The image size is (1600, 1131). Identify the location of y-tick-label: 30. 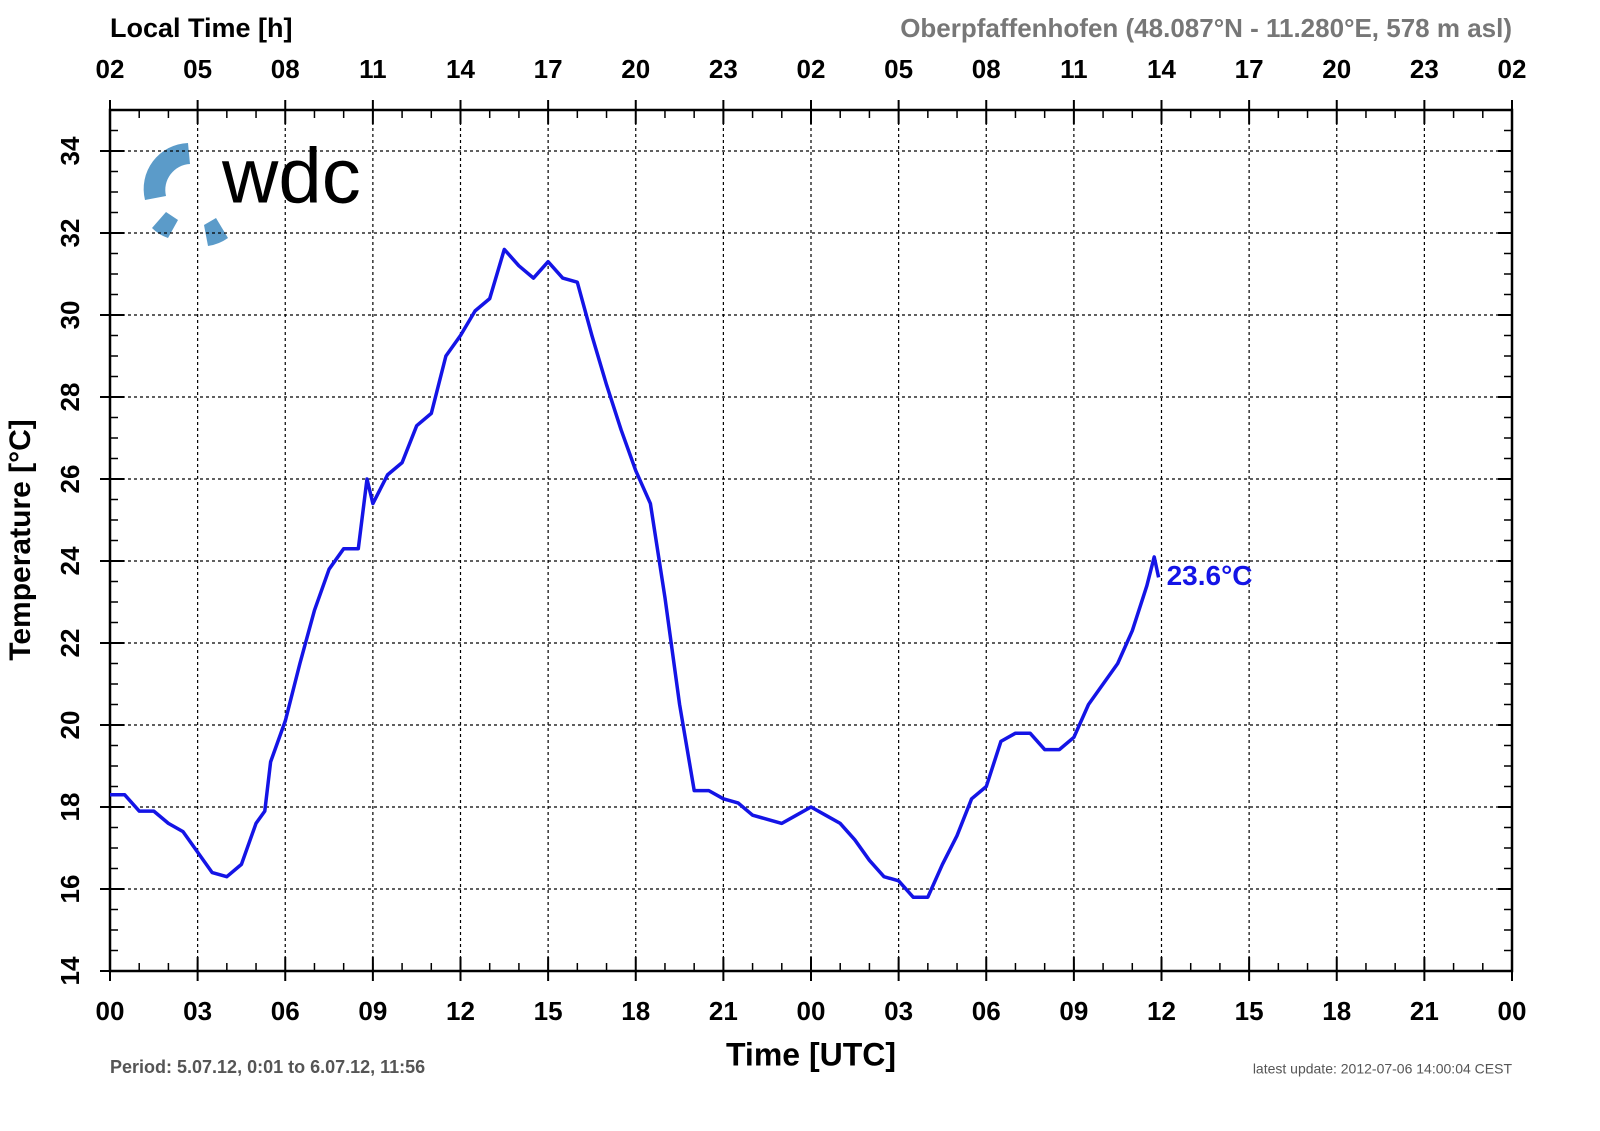
(70, 315).